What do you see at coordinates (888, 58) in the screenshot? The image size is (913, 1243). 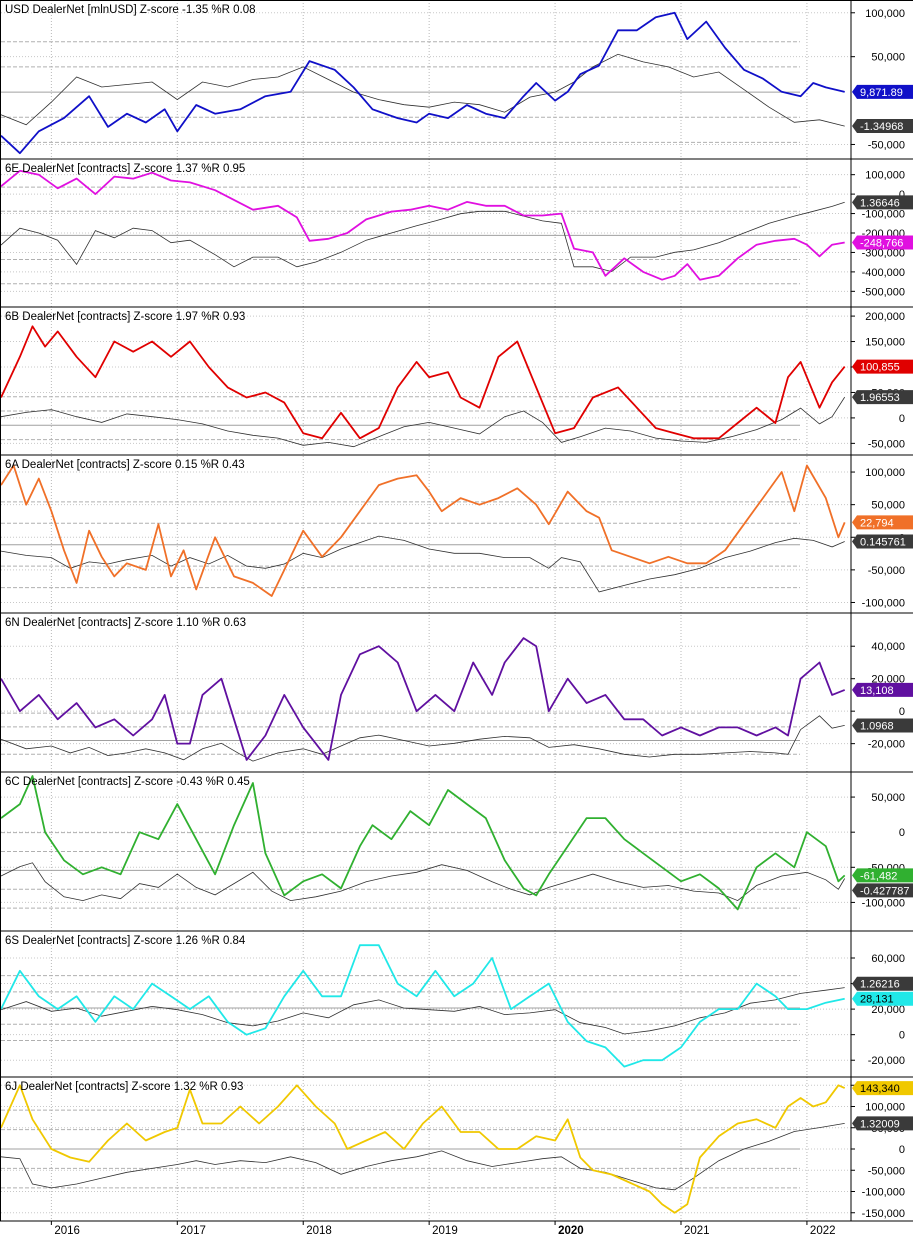 I see `panel-0-ytick-label-1: 50,000` at bounding box center [888, 58].